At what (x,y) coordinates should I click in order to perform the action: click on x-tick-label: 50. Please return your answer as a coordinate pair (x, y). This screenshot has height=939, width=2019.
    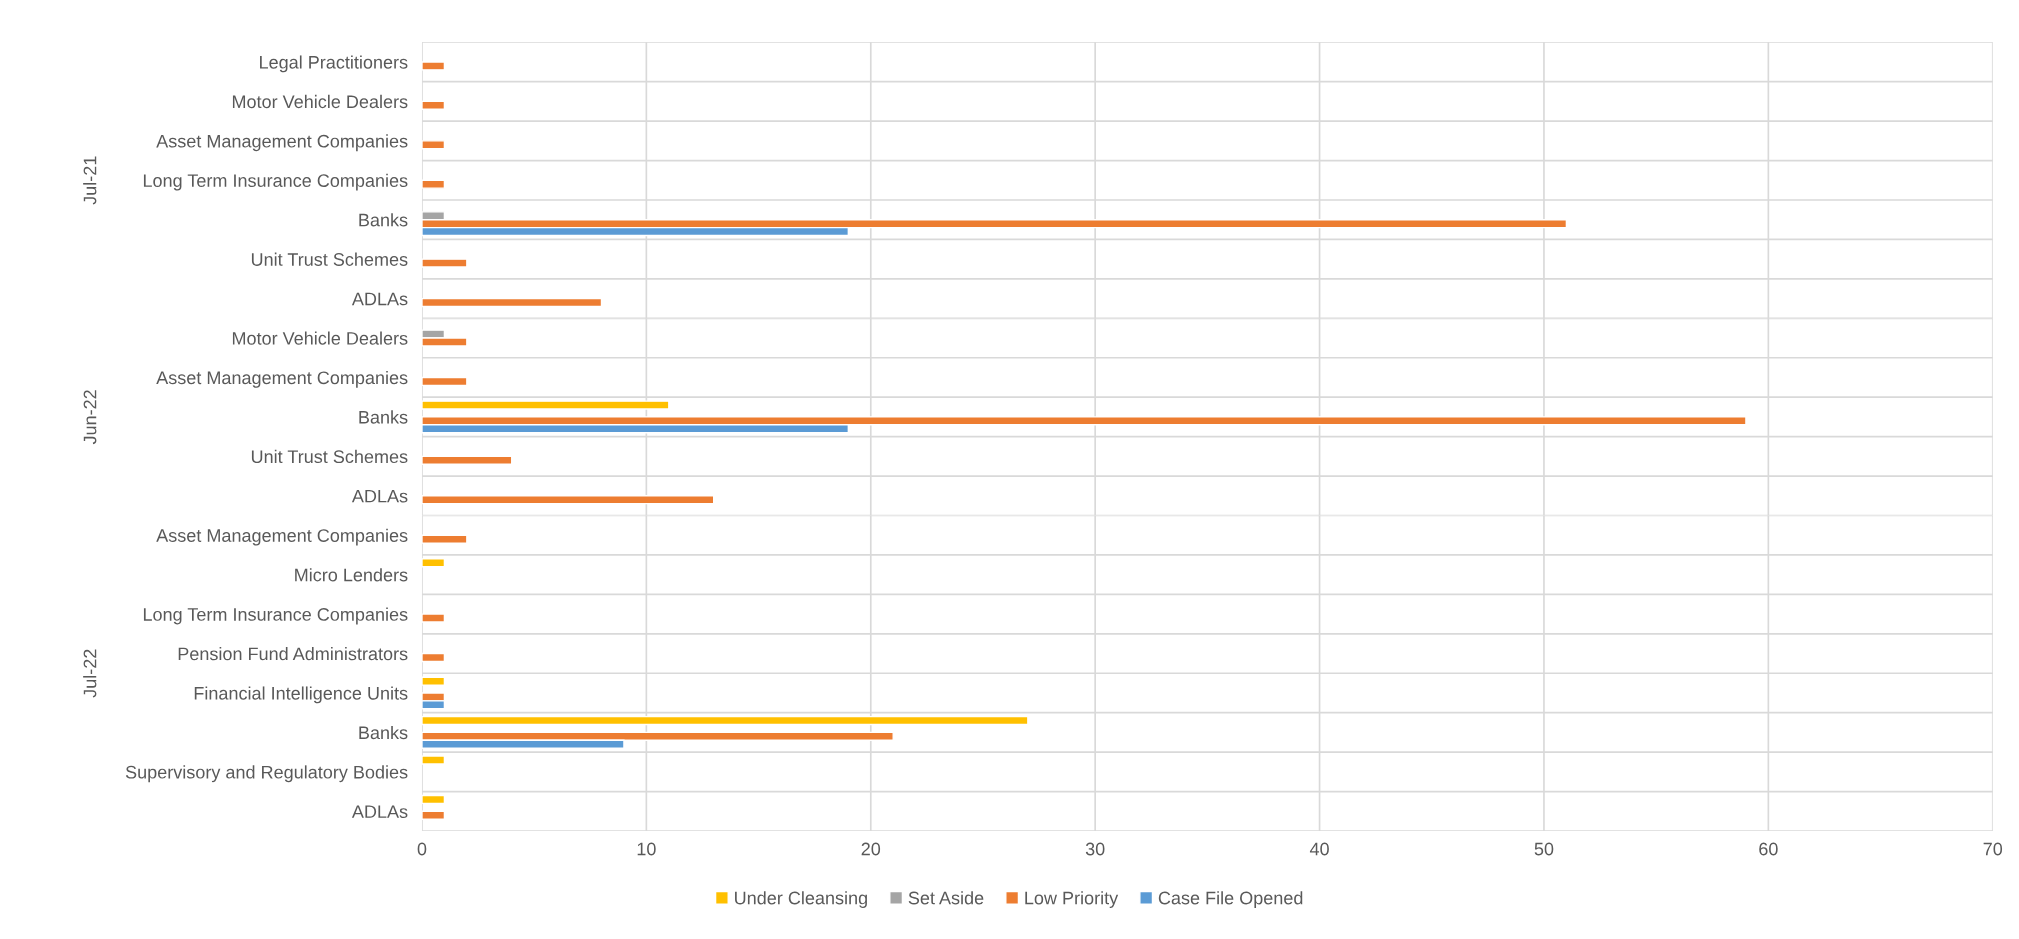
    Looking at the image, I should click on (1544, 849).